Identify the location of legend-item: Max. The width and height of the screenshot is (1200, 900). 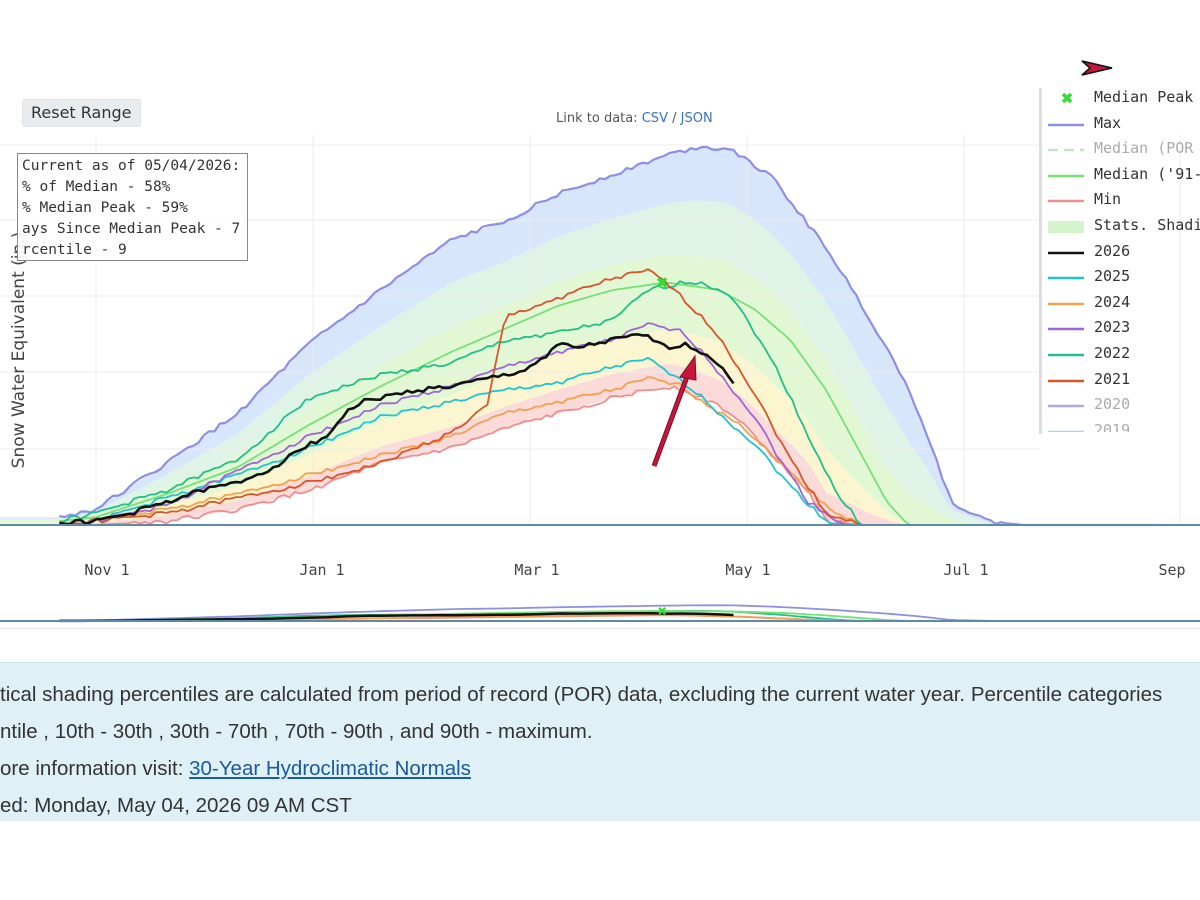
(1120, 124).